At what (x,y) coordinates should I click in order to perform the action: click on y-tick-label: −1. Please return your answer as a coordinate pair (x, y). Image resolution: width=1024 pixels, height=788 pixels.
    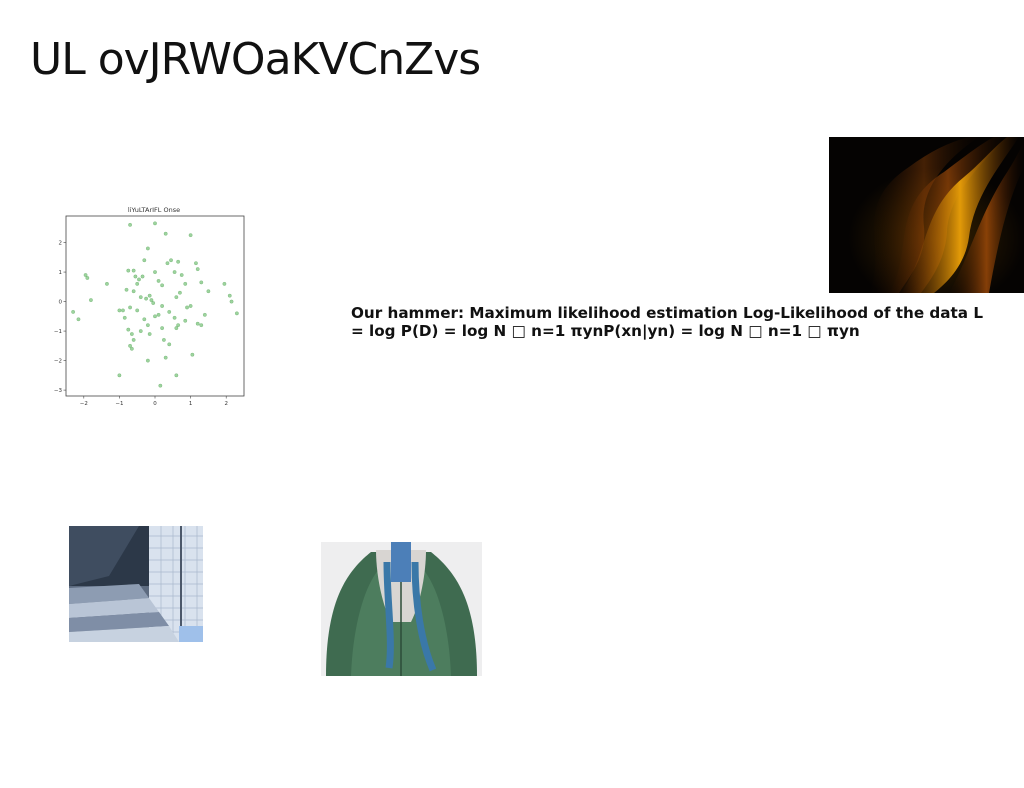
    Looking at the image, I should click on (58, 332).